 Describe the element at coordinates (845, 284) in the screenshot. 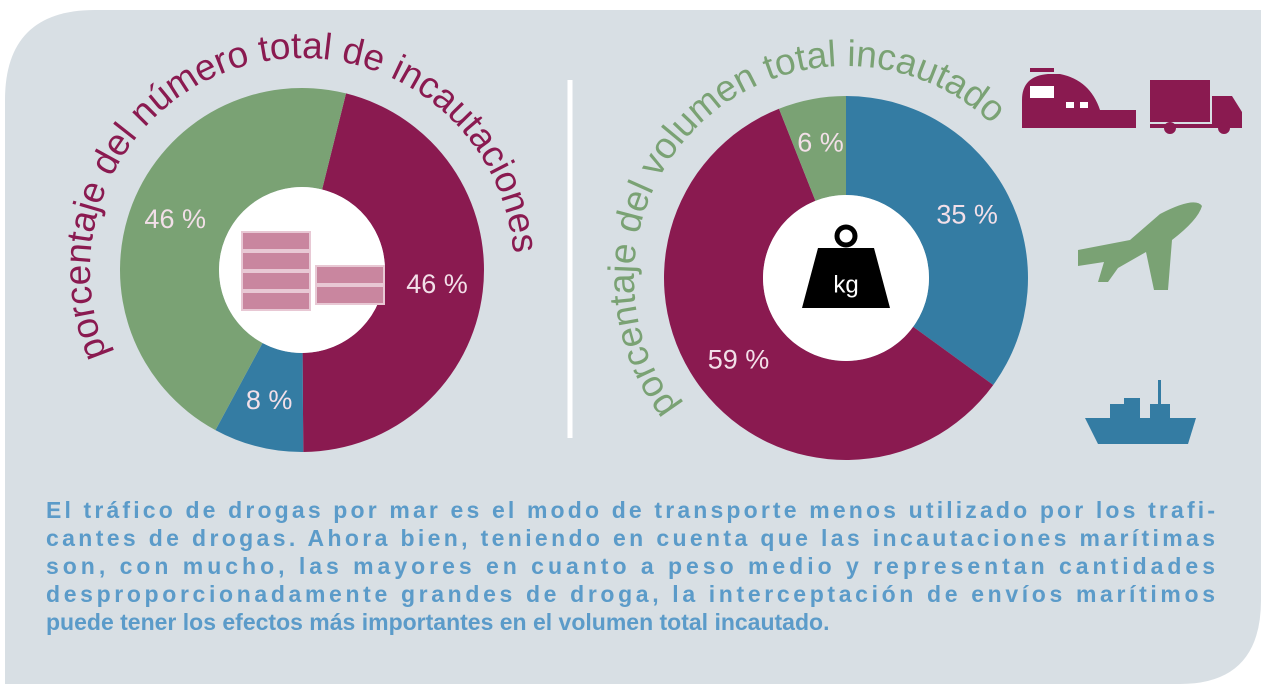

I see `weight-label: kg` at that location.